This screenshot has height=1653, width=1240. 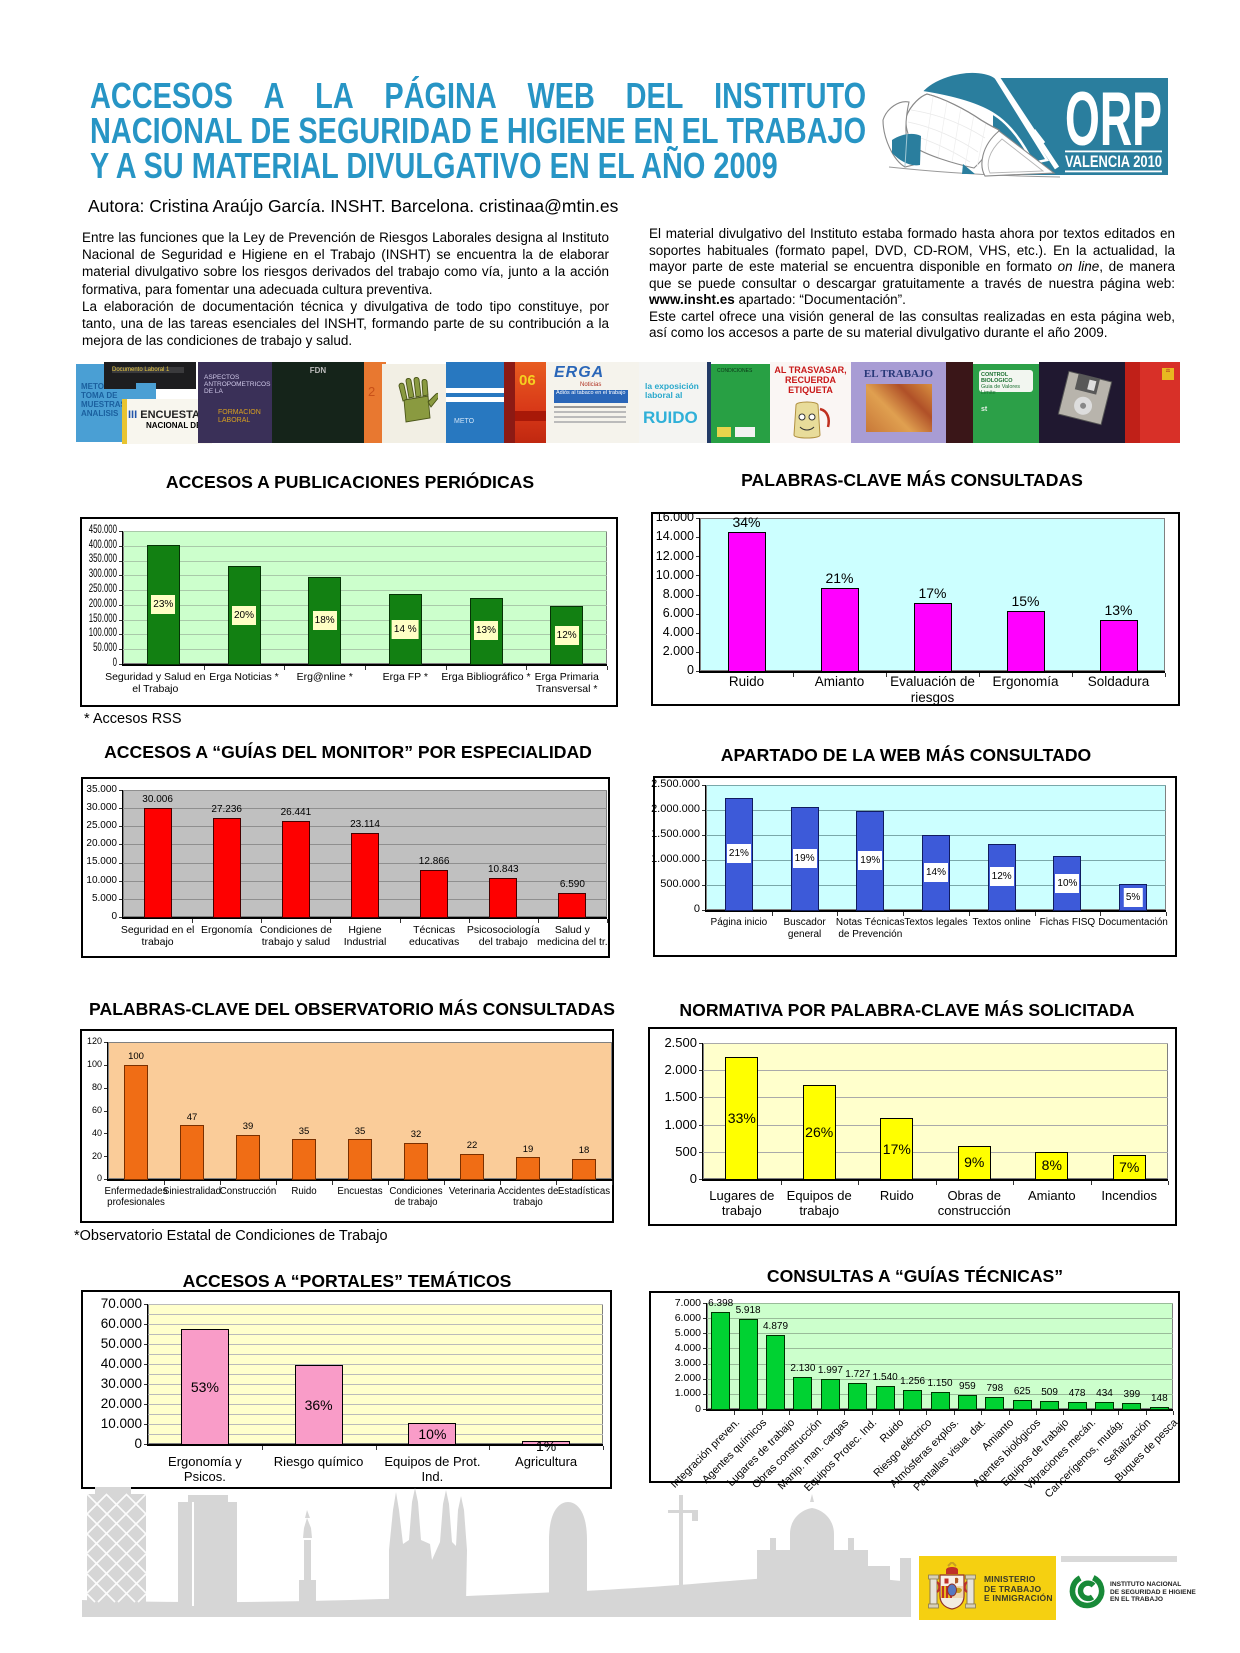 I want to click on svg-text: VALENCIA 2010, so click(x=1113, y=162).